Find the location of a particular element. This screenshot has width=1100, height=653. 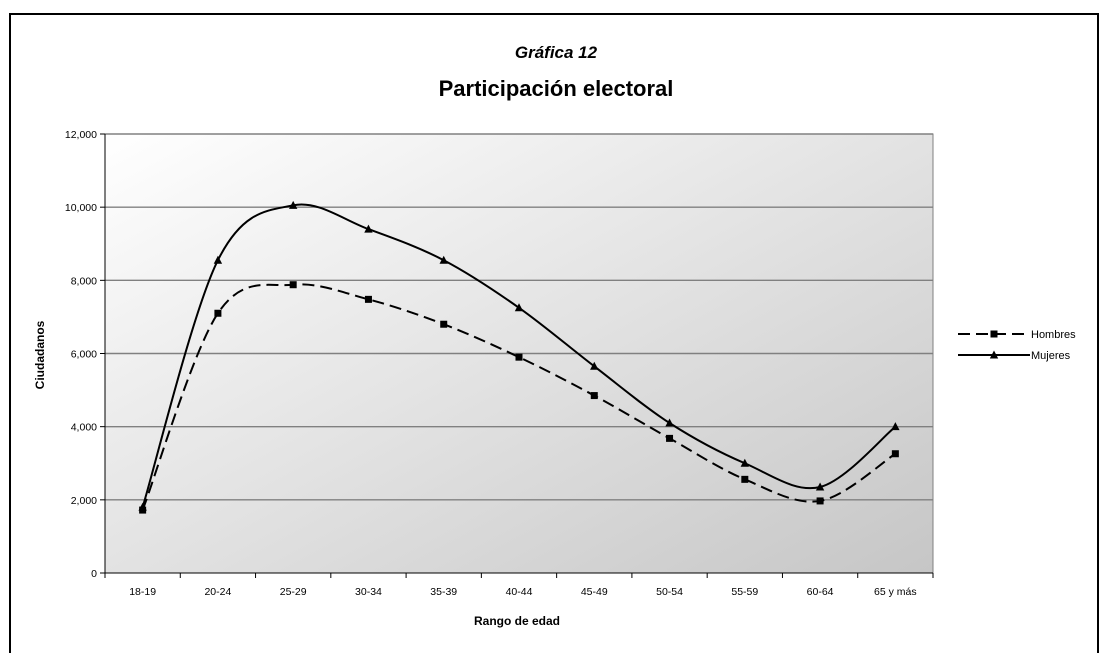

x-tick-label: 60-64 is located at coordinates (820, 592).